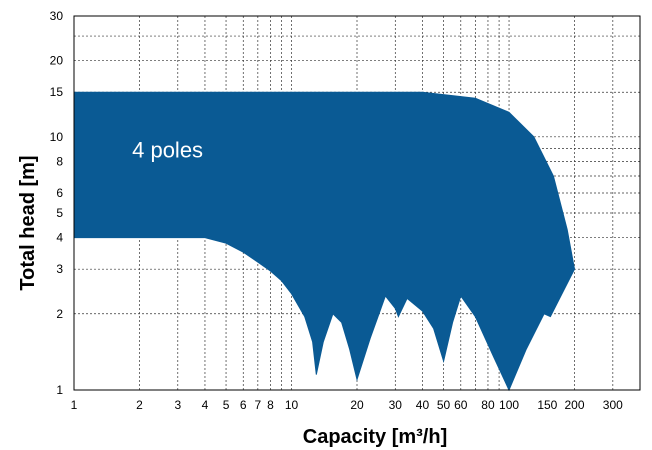 Image resolution: width=652 pixels, height=450 pixels. Describe the element at coordinates (375, 437) in the screenshot. I see `x-axis-title: Capacity [m³/h]` at that location.